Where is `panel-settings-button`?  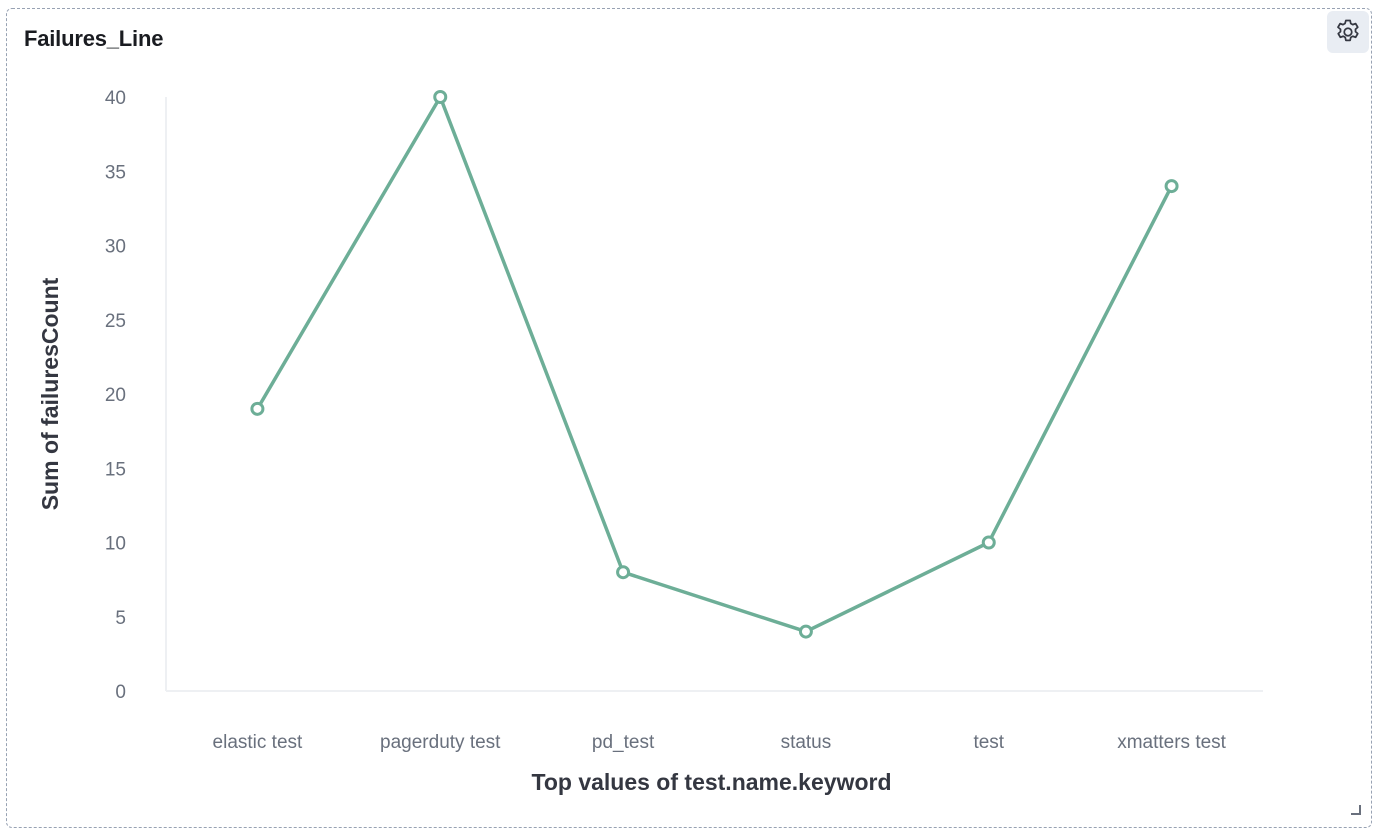
panel-settings-button is located at coordinates (1348, 32).